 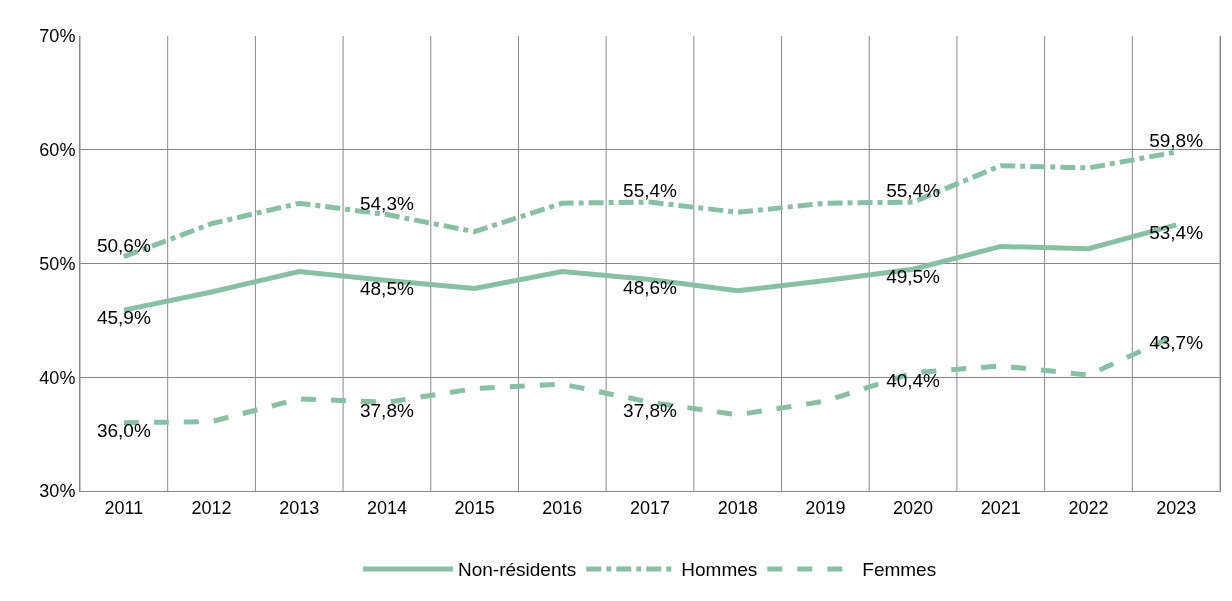 What do you see at coordinates (57, 36) in the screenshot?
I see `y-tick-label: 70%` at bounding box center [57, 36].